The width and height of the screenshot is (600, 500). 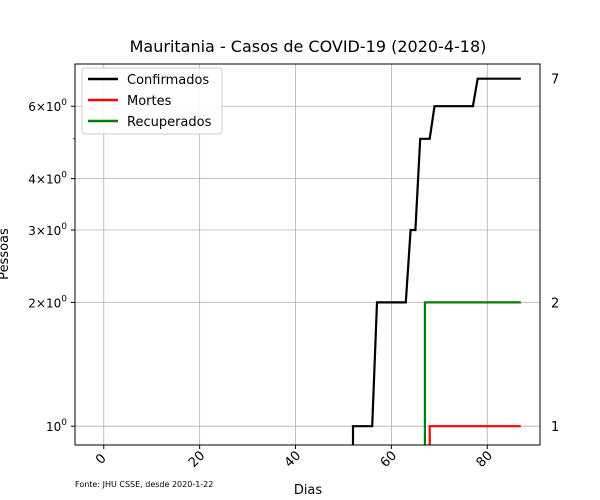 What do you see at coordinates (555, 303) in the screenshot?
I see `end-label: 2` at bounding box center [555, 303].